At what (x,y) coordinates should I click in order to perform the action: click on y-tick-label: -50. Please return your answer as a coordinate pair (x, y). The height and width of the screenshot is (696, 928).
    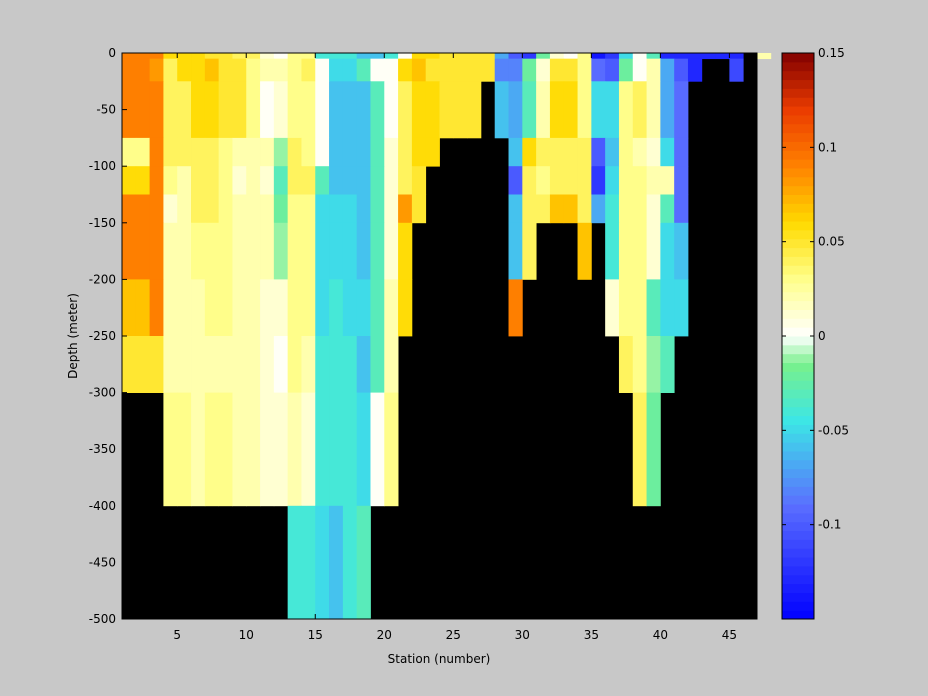
    Looking at the image, I should click on (106, 110).